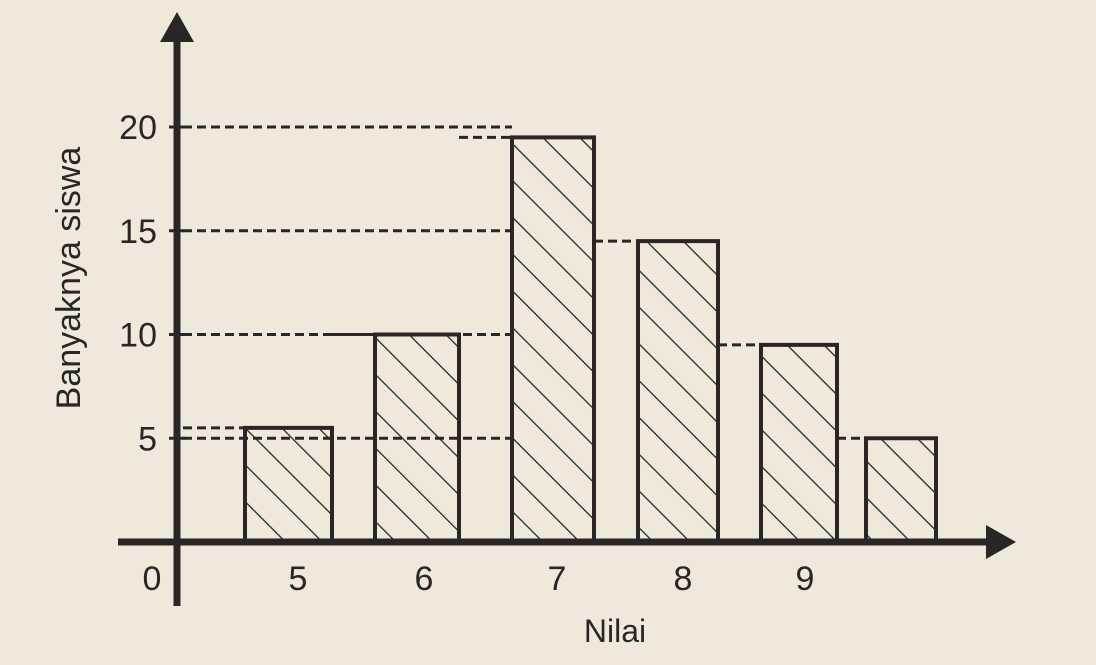 This screenshot has height=665, width=1096. What do you see at coordinates (69, 278) in the screenshot?
I see `y-axis-label: Banyaknya siswa` at bounding box center [69, 278].